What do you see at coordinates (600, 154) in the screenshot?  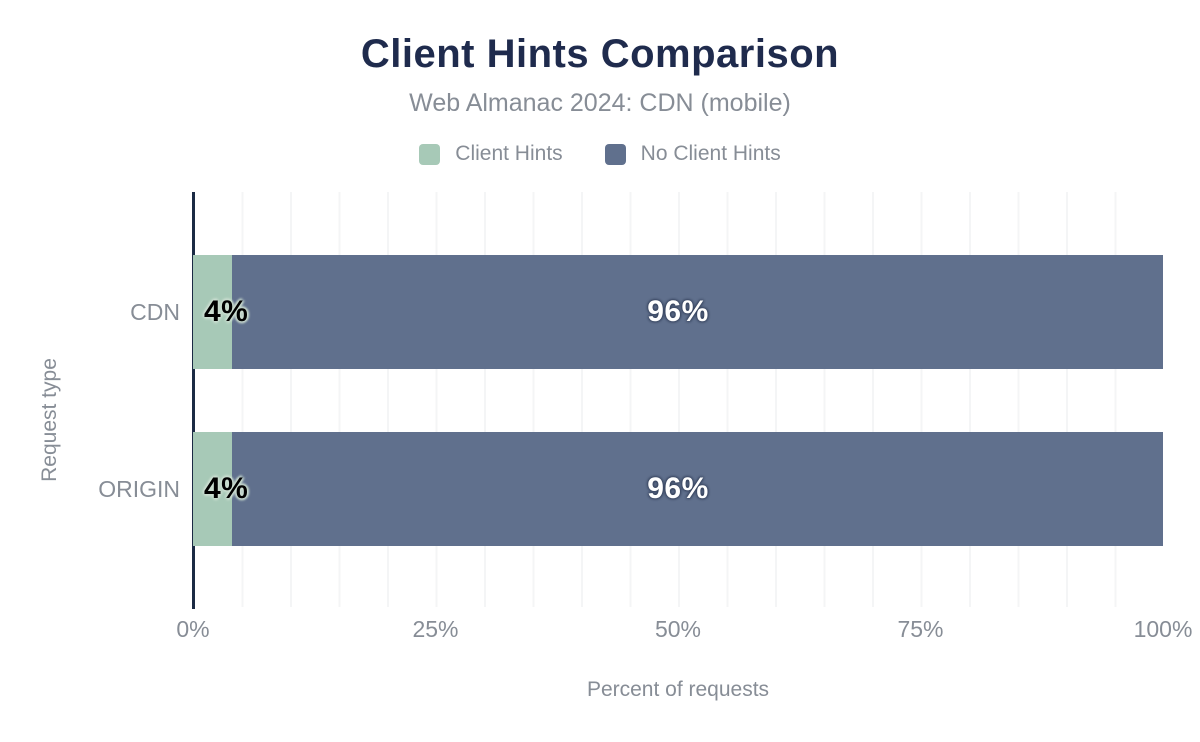 I see `legend: Client Hints No Client Hints` at bounding box center [600, 154].